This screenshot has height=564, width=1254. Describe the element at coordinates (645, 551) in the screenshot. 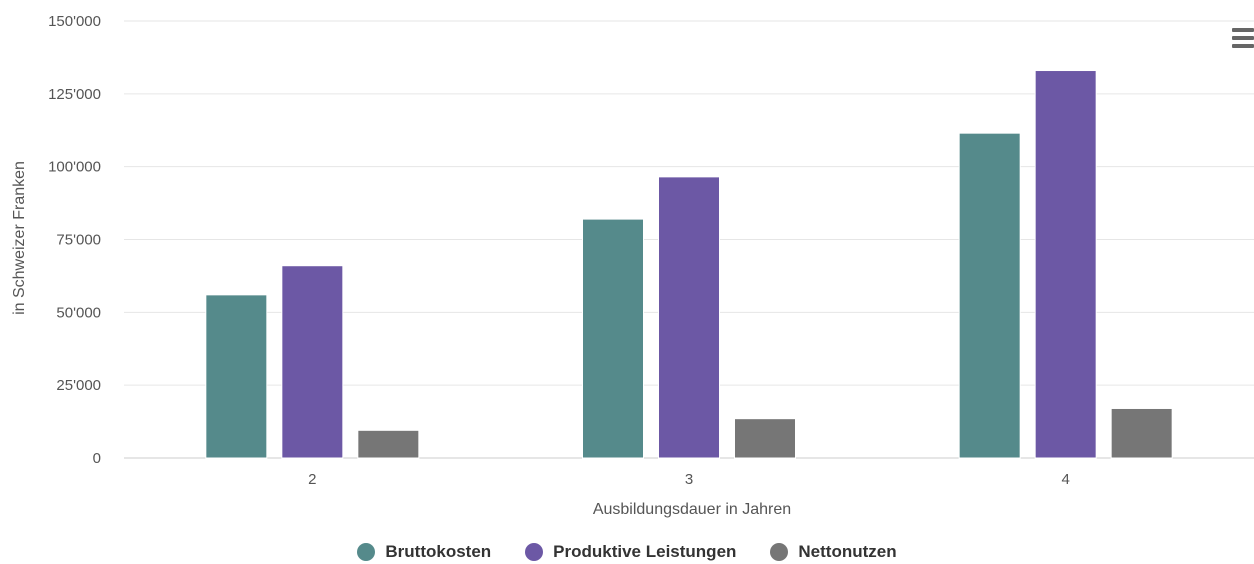

I see `legend-label: Produktive Leistungen` at that location.